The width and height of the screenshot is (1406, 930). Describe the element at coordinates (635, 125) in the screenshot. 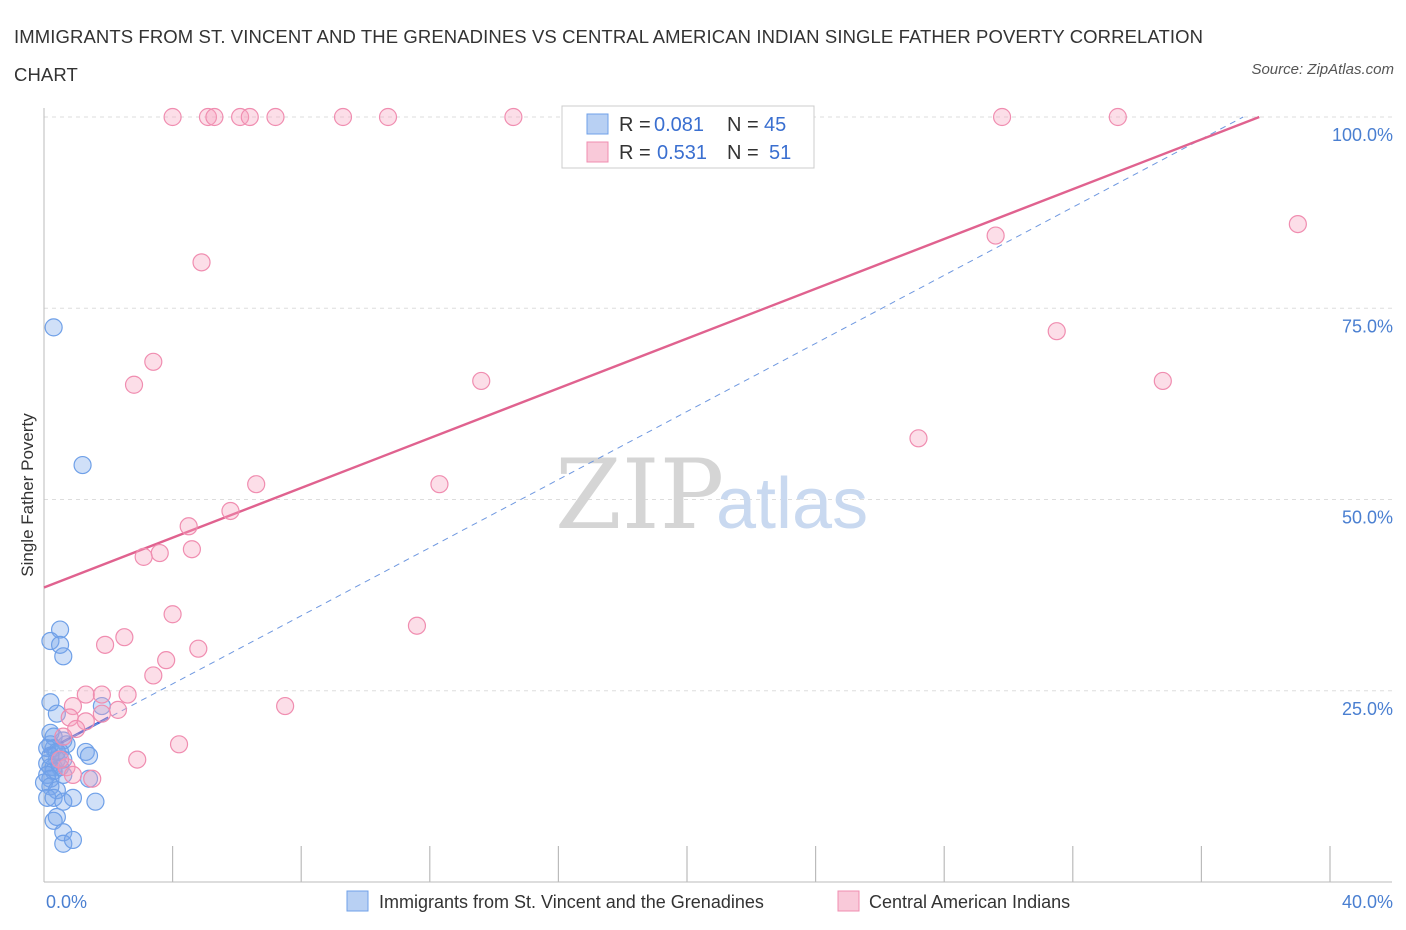

I see `legend-r-label-1: R =` at that location.